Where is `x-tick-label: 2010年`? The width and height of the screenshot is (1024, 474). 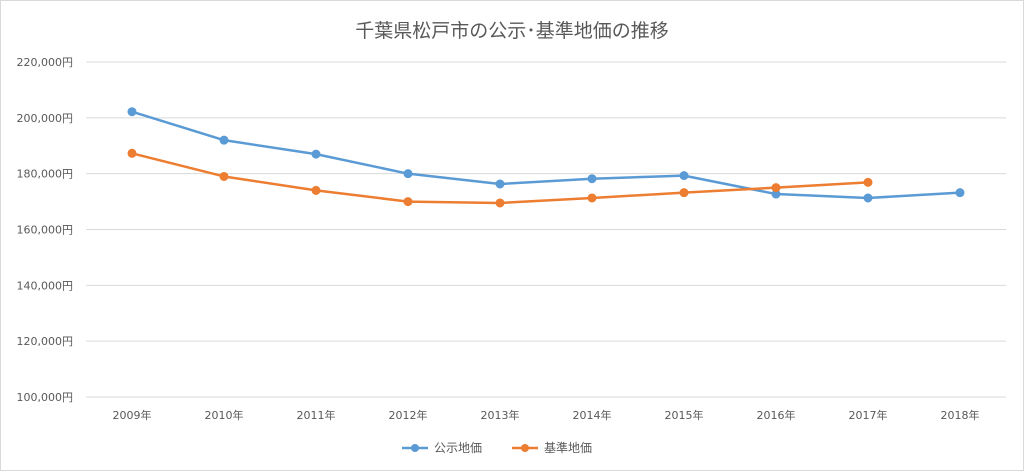
x-tick-label: 2010年 is located at coordinates (224, 415).